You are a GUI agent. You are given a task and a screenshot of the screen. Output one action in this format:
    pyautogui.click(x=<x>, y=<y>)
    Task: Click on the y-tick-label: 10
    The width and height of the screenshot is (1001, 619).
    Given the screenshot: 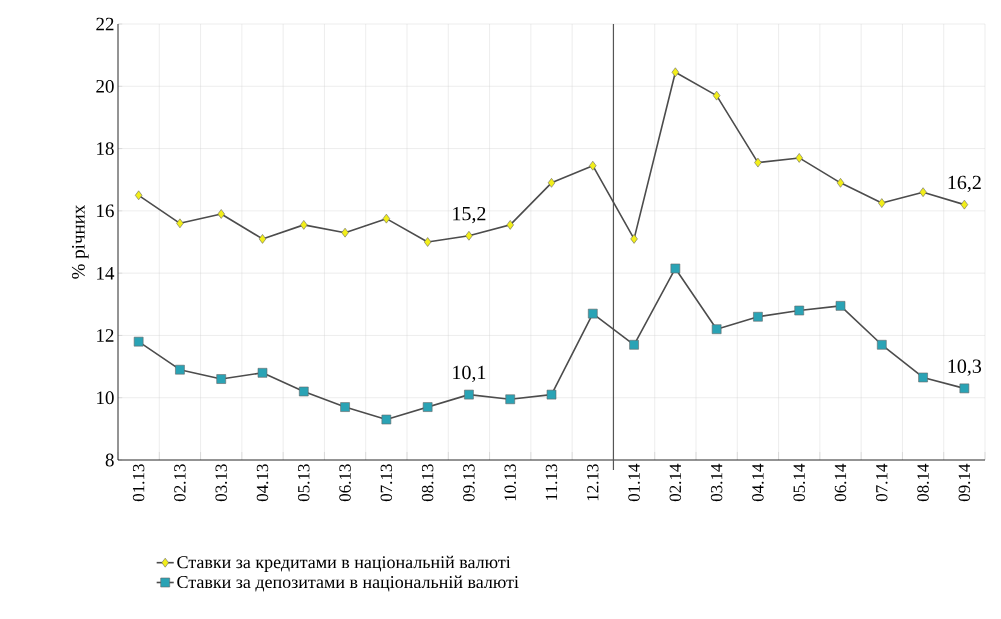 What is the action you would take?
    pyautogui.click(x=105, y=398)
    